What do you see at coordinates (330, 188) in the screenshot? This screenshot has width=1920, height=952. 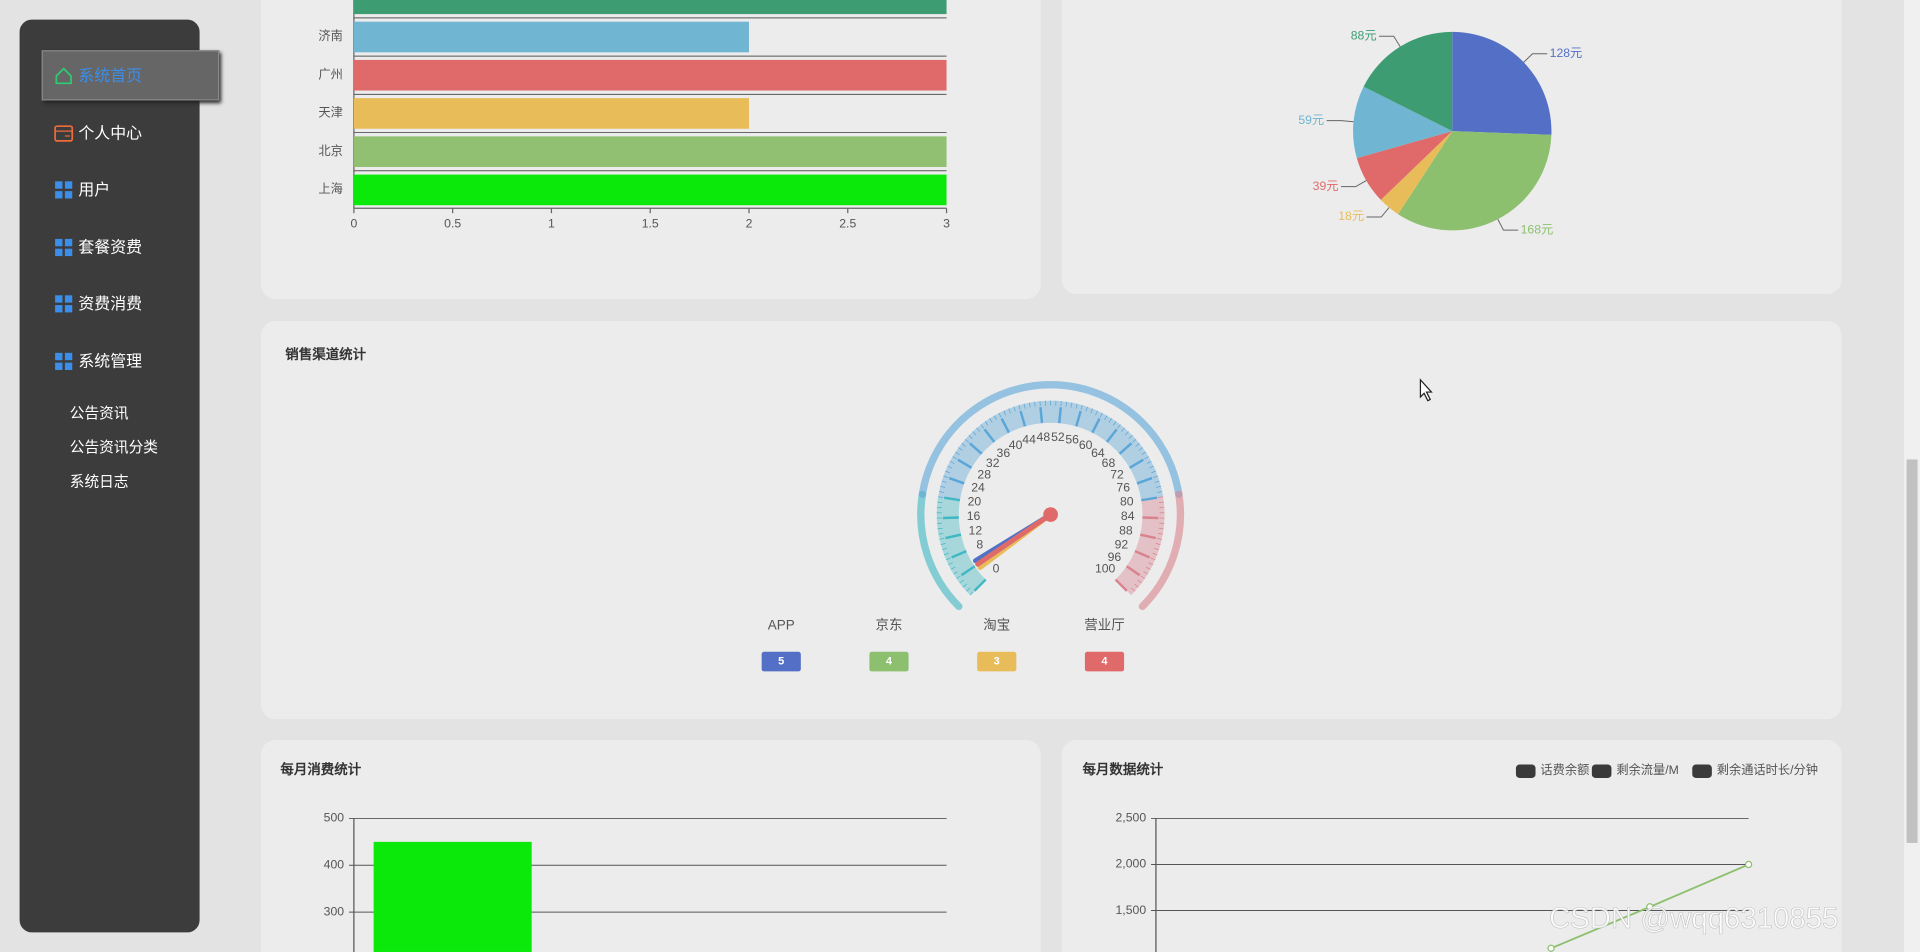 I see `y-tick-label: 上海` at bounding box center [330, 188].